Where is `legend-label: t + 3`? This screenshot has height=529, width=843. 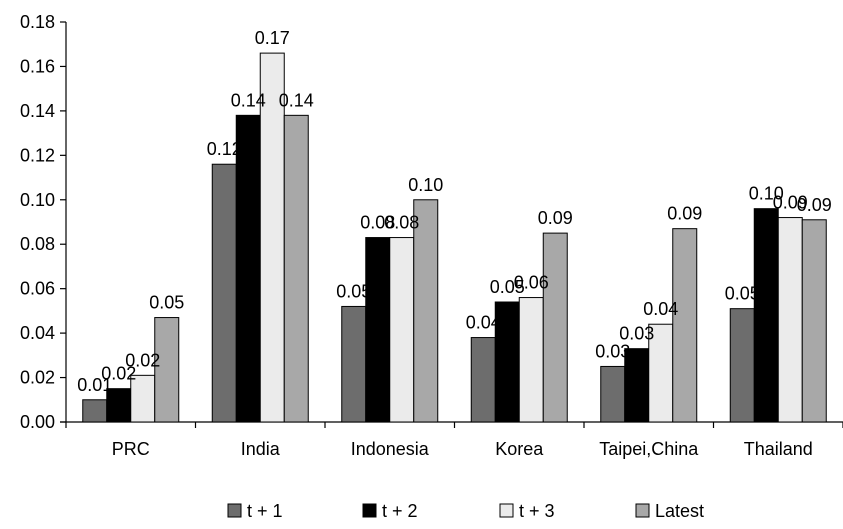 legend-label: t + 3 is located at coordinates (537, 511).